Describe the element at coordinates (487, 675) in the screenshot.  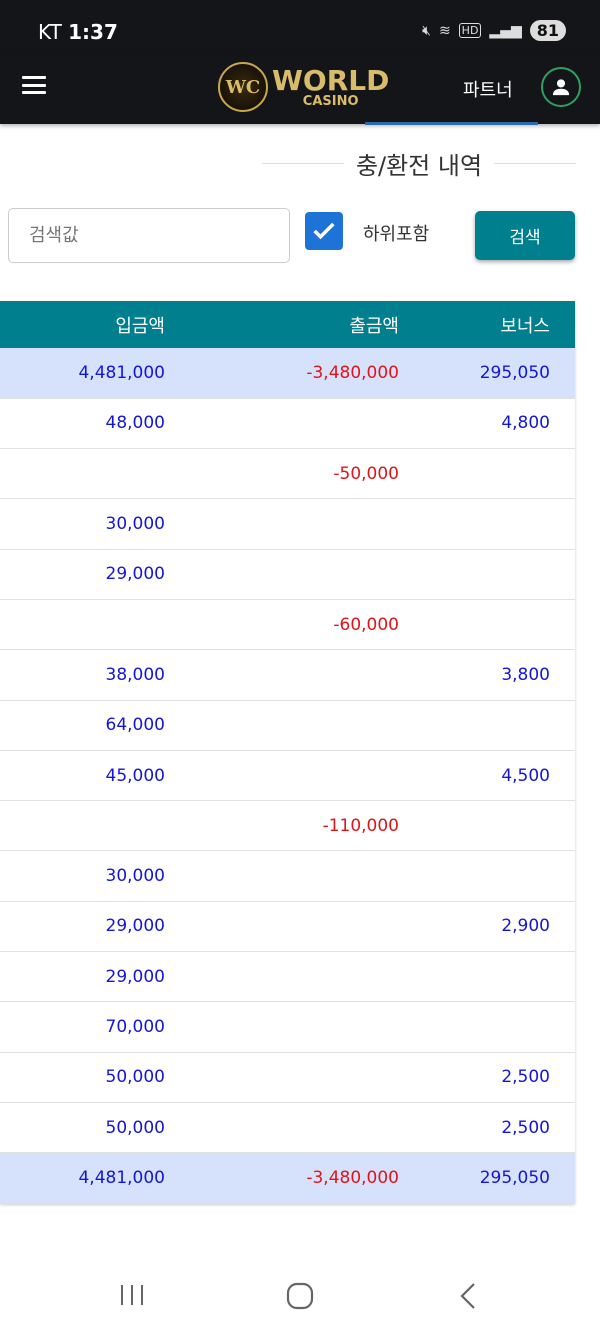
I see `bonus-cell: 3,800` at that location.